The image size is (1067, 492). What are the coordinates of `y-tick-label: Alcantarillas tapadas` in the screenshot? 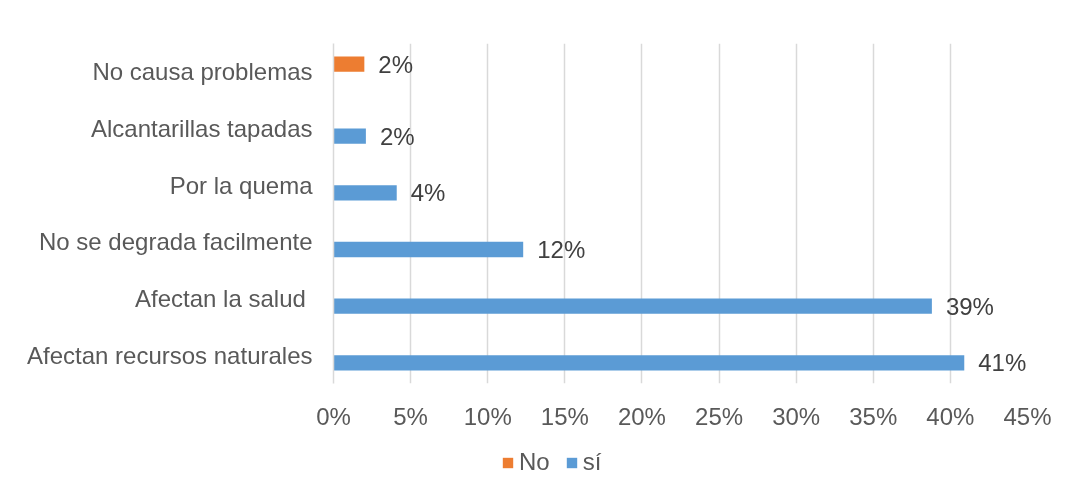 It's located at (202, 128).